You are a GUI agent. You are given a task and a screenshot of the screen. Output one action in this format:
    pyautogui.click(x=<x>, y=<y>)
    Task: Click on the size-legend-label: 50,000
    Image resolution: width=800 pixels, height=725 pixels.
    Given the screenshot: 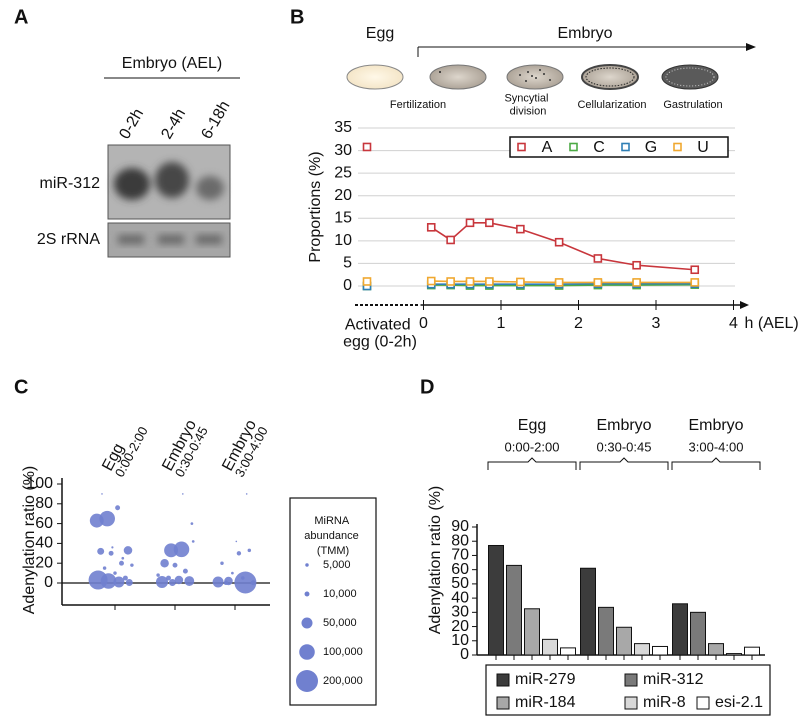 What is the action you would take?
    pyautogui.click(x=340, y=623)
    